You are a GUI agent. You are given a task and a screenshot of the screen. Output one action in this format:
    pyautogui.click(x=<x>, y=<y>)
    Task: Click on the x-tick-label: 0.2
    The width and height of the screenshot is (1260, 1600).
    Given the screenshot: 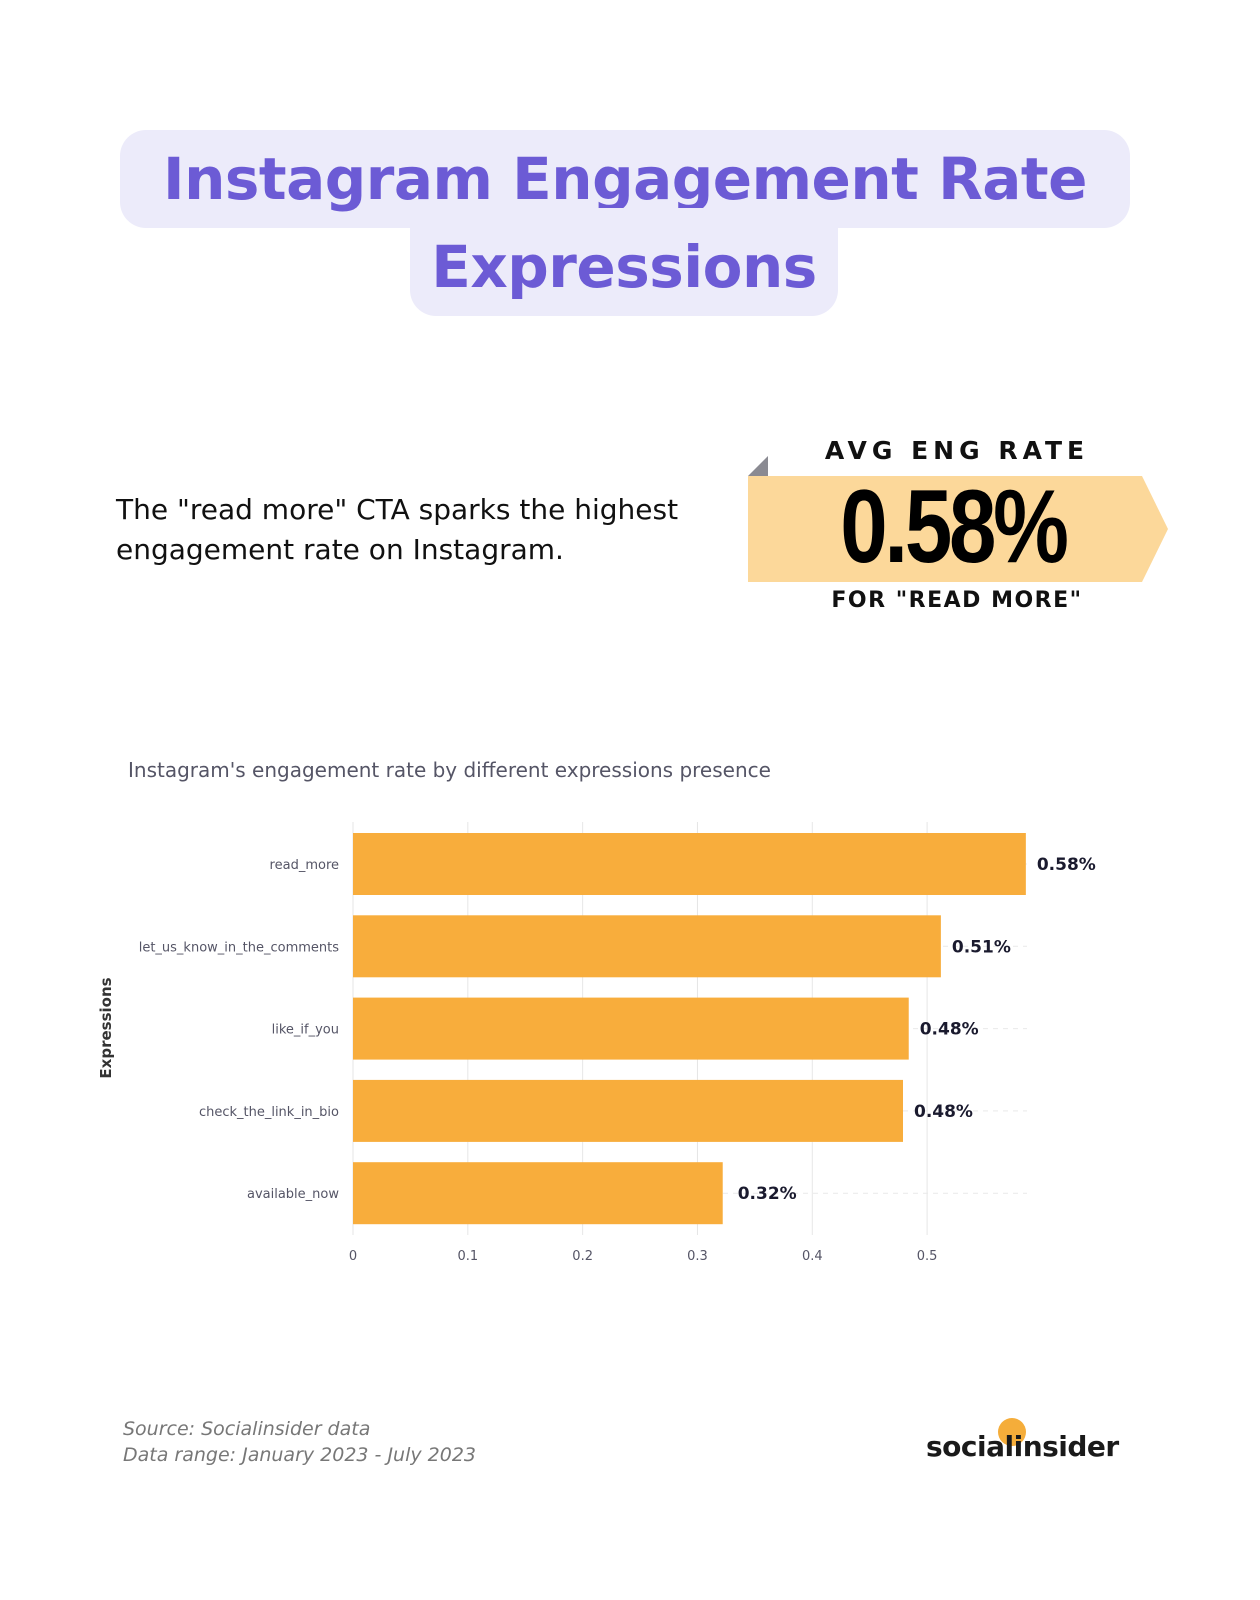 What is the action you would take?
    pyautogui.click(x=582, y=1256)
    